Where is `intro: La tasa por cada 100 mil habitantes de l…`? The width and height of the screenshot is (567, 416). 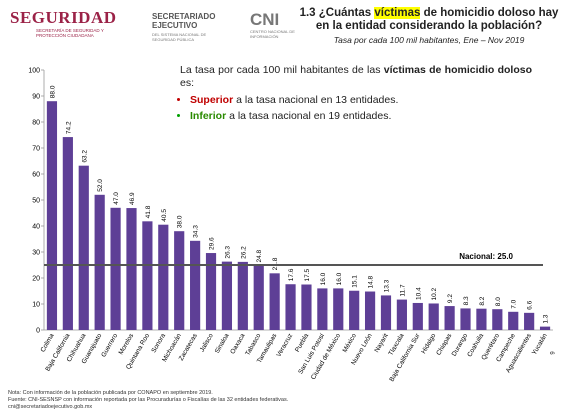 intro: La tasa por cada 100 mil habitantes de l… is located at coordinates (356, 77).